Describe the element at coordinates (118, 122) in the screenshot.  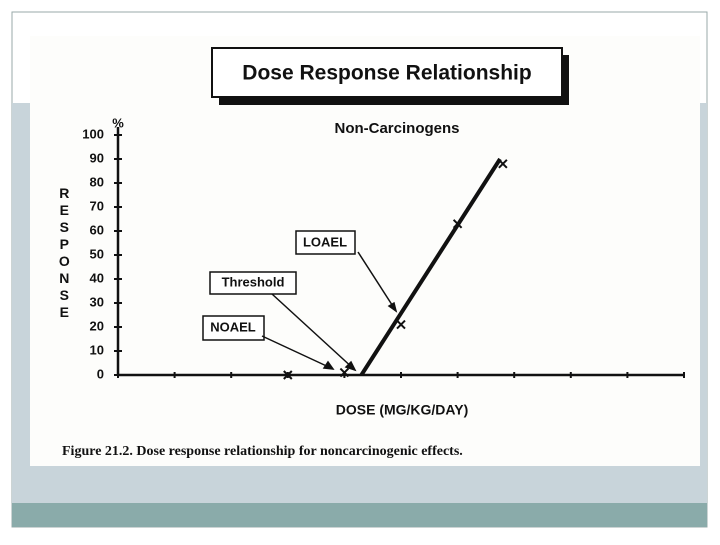
I see `y-unit: %` at that location.